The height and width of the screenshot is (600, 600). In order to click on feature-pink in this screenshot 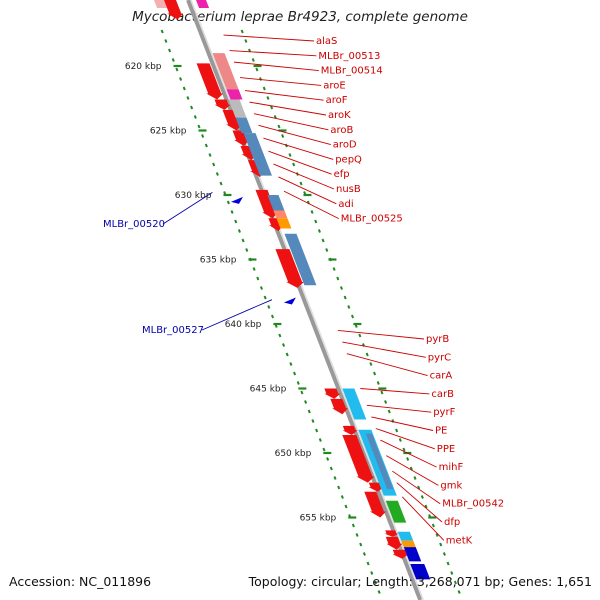, I will do `click(225, 71)`.